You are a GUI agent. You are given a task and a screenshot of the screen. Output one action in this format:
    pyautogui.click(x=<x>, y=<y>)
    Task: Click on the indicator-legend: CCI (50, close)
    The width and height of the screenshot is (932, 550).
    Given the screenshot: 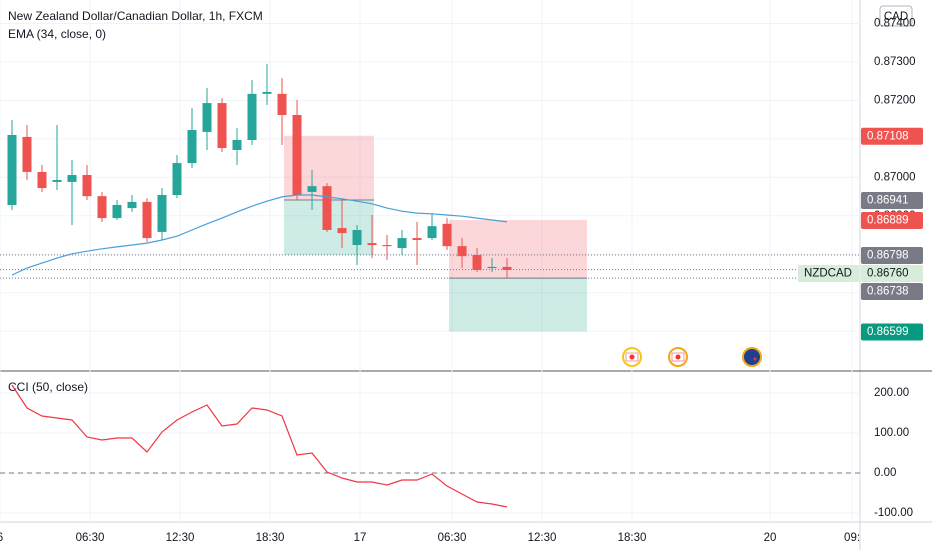 What is the action you would take?
    pyautogui.click(x=48, y=387)
    